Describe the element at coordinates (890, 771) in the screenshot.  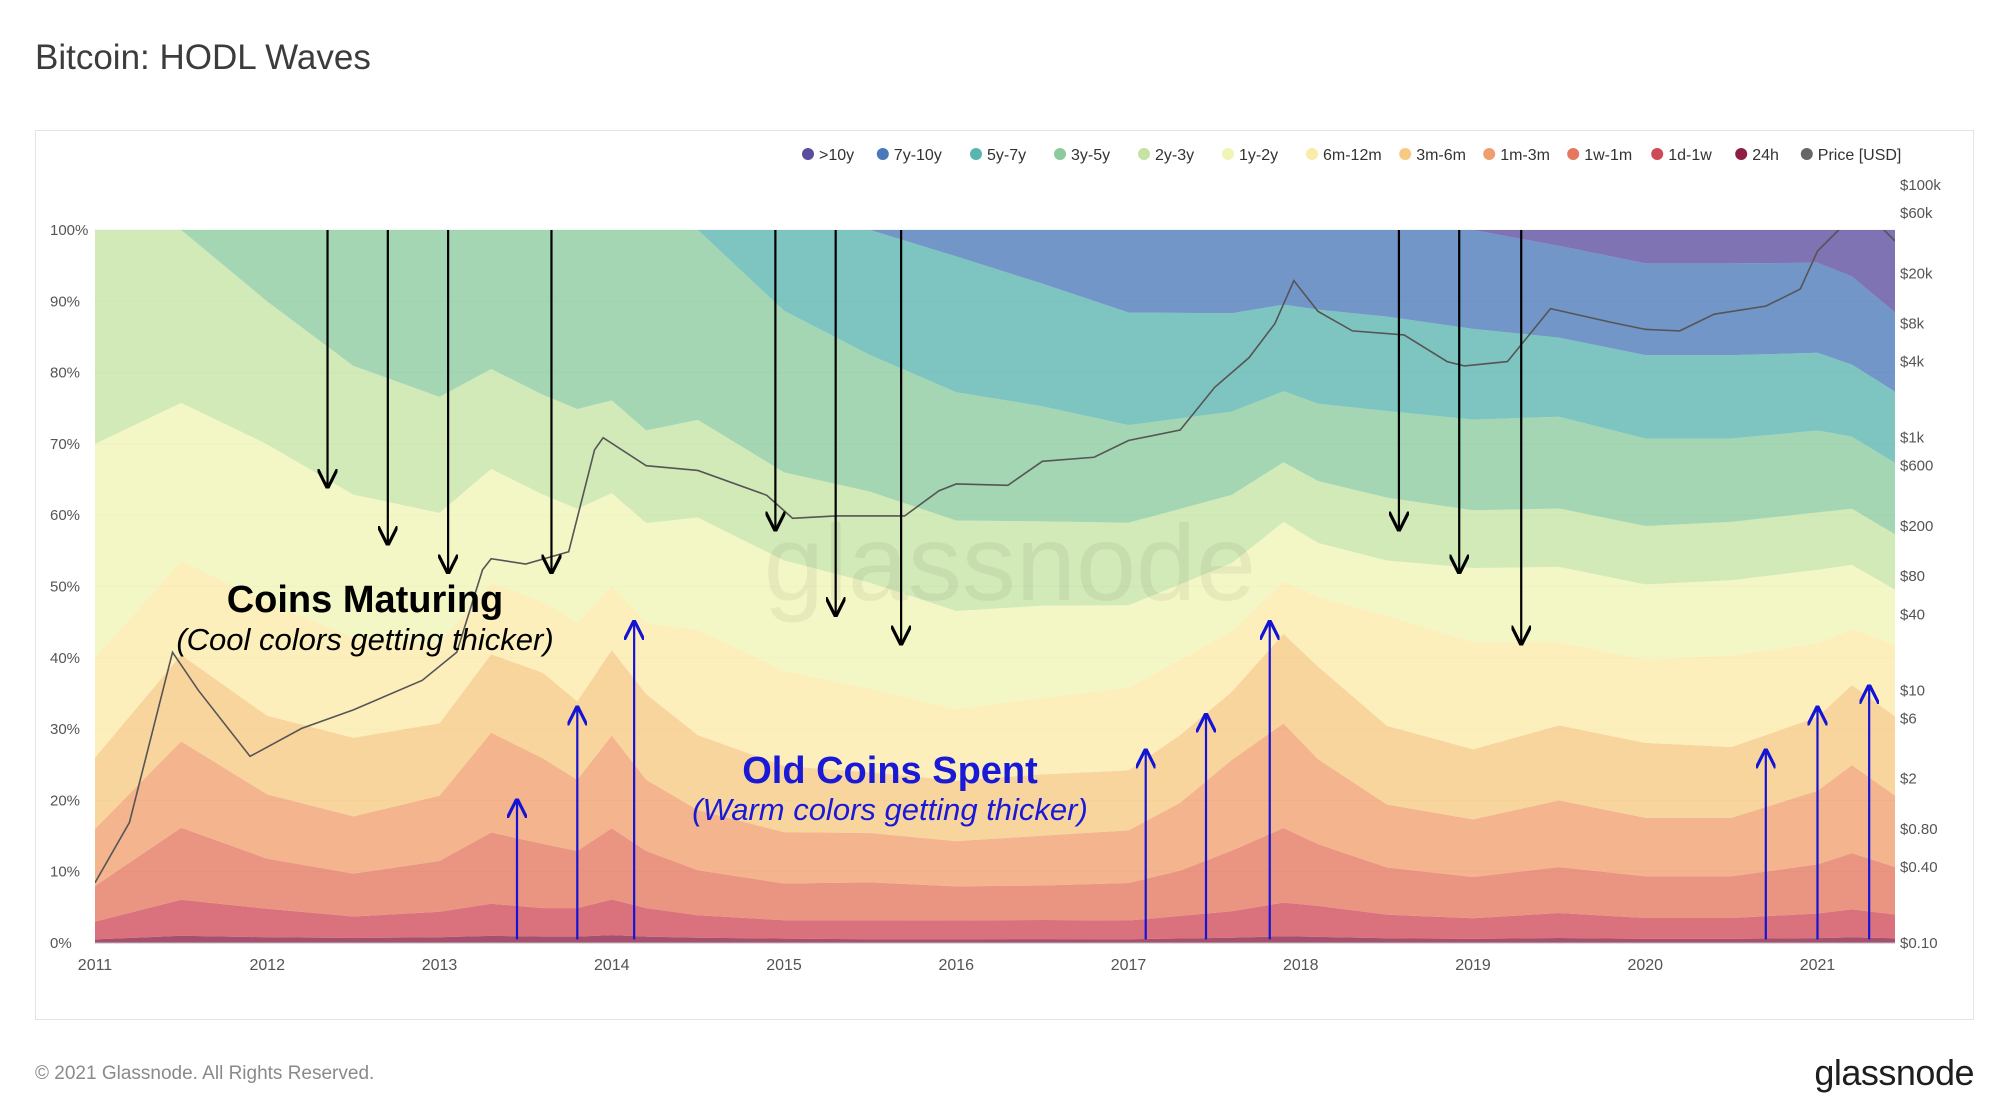
I see `annotation-old-coins-spent: Old Coins Spent` at that location.